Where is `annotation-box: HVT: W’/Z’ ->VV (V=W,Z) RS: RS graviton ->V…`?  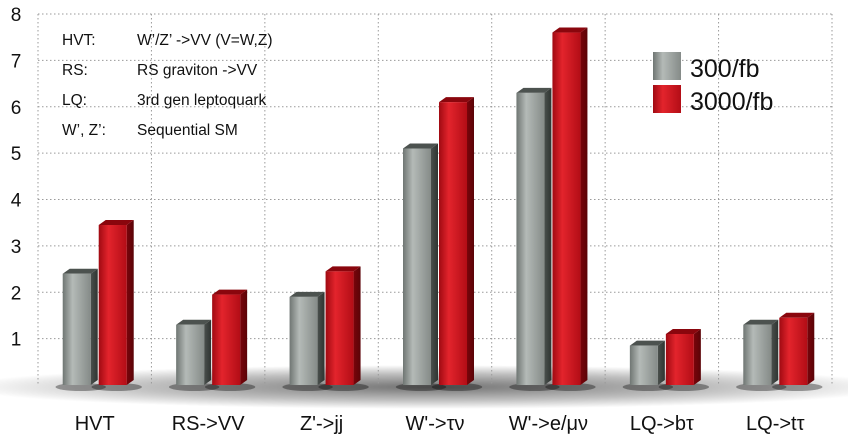
annotation-box: HVT: W’/Z’ ->VV (V=W,Z) RS: RS graviton ->V… is located at coordinates (167, 85).